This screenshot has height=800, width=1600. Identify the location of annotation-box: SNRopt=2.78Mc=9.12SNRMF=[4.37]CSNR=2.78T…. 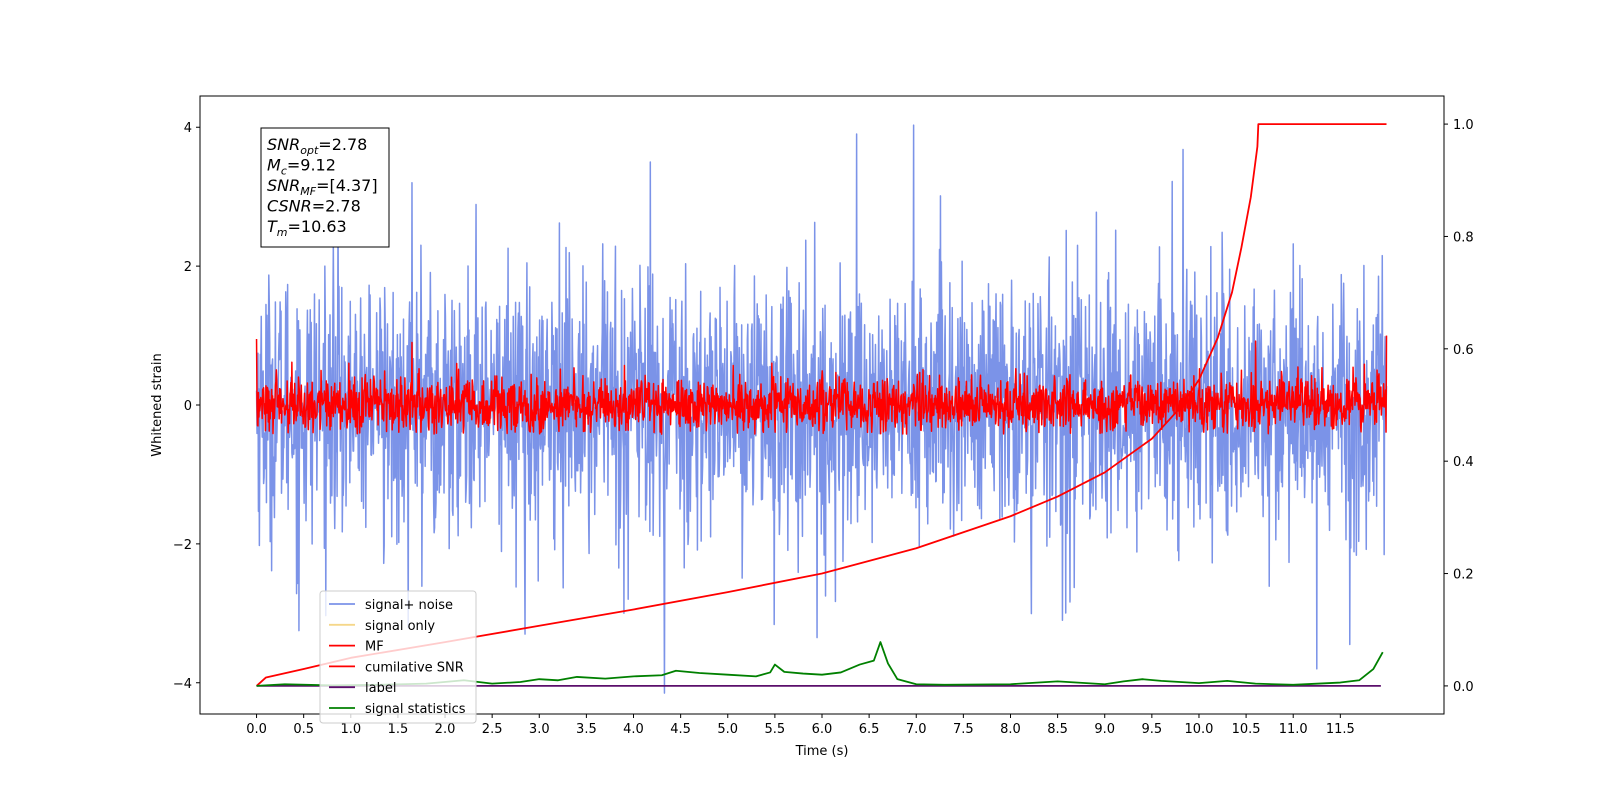
(325, 187).